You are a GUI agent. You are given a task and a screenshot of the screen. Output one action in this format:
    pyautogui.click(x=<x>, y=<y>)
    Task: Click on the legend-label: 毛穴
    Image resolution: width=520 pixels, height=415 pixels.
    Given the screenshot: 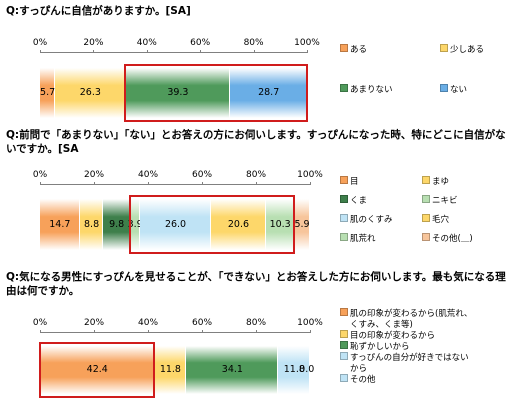 What is the action you would take?
    pyautogui.click(x=441, y=220)
    